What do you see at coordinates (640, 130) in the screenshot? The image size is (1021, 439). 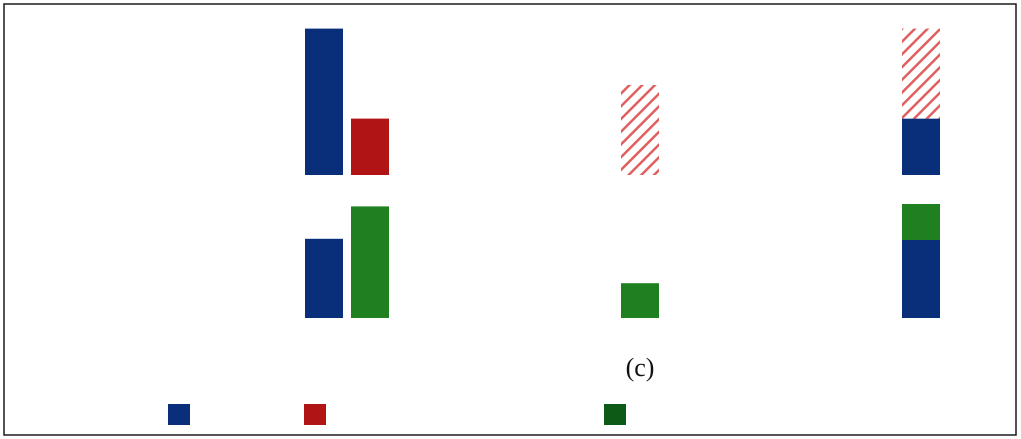 I see `bar-row1-group2-bar1` at bounding box center [640, 130].